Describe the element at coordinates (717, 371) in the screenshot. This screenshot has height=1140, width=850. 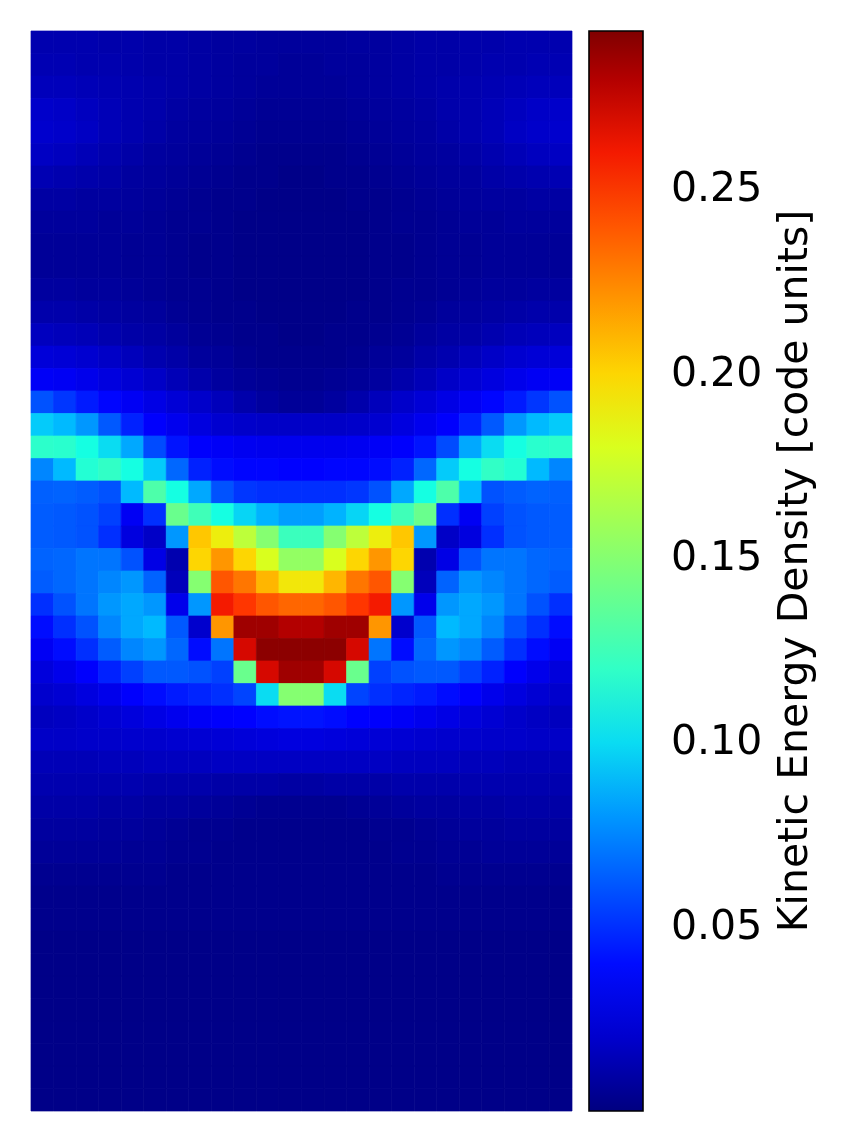
I see `color-bar-label: 0.20` at that location.